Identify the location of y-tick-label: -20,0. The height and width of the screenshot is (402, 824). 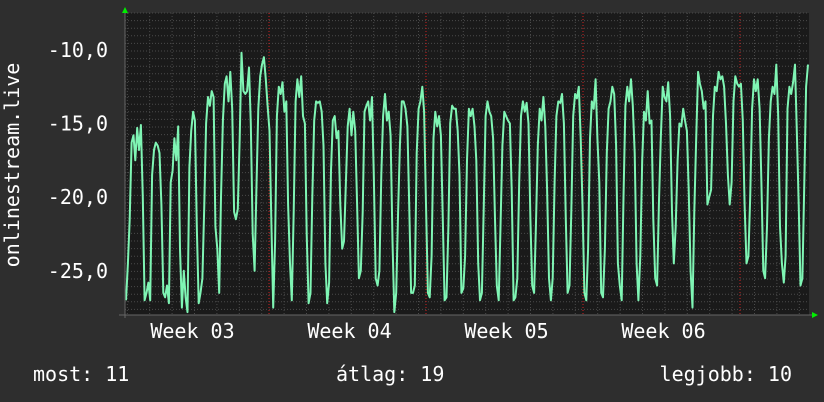
(78, 197).